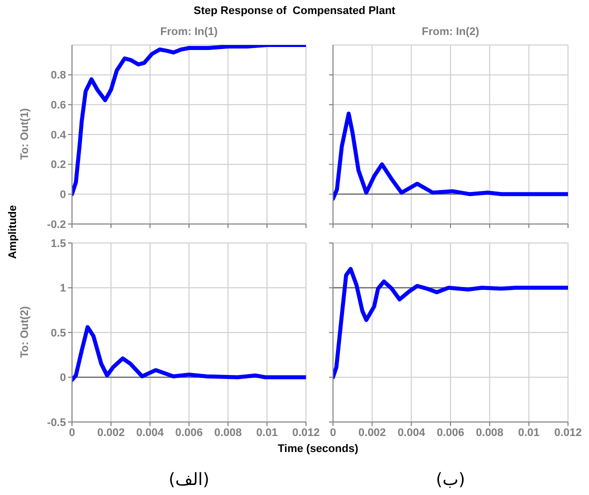  Describe the element at coordinates (189, 32) in the screenshot. I see `chart-subtitle: From: In(1)` at that location.